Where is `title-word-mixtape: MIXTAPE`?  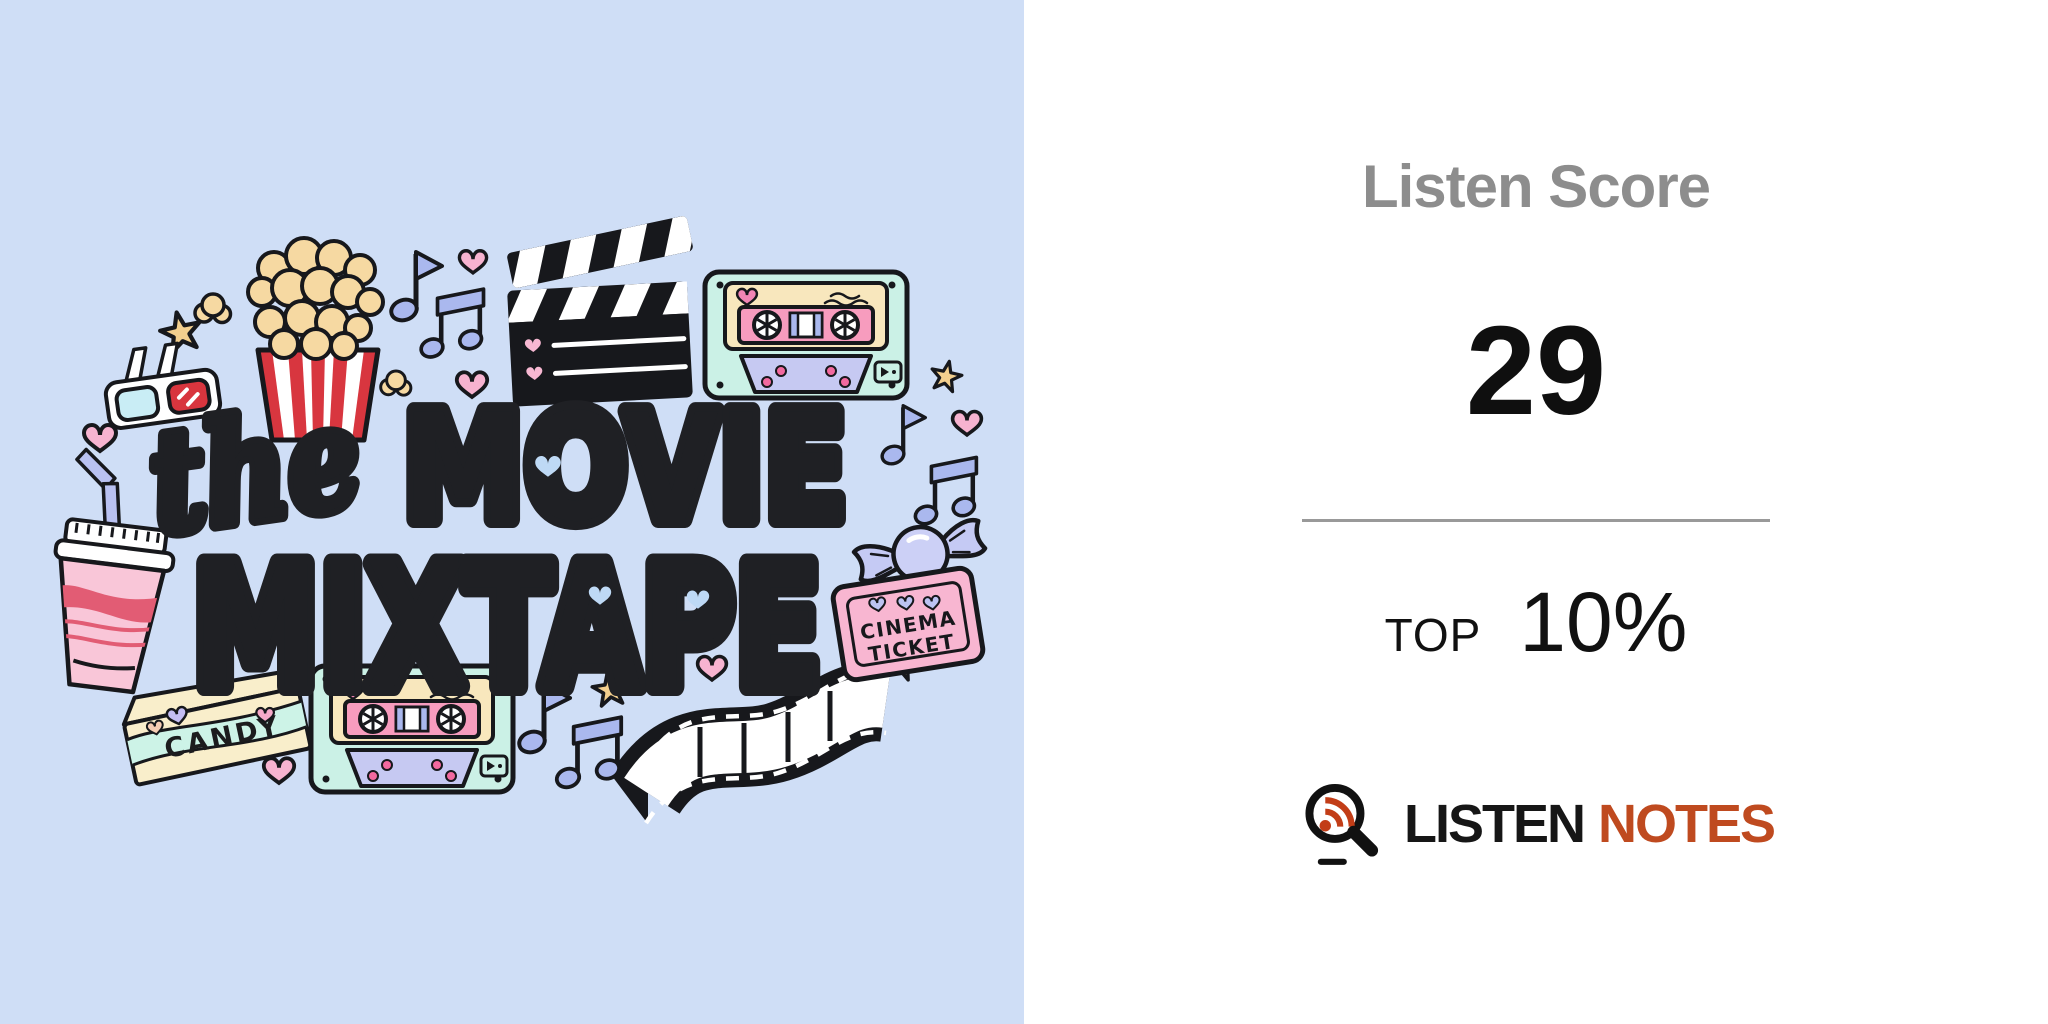
title-word-mixtape: MIXTAPE is located at coordinates (507, 628).